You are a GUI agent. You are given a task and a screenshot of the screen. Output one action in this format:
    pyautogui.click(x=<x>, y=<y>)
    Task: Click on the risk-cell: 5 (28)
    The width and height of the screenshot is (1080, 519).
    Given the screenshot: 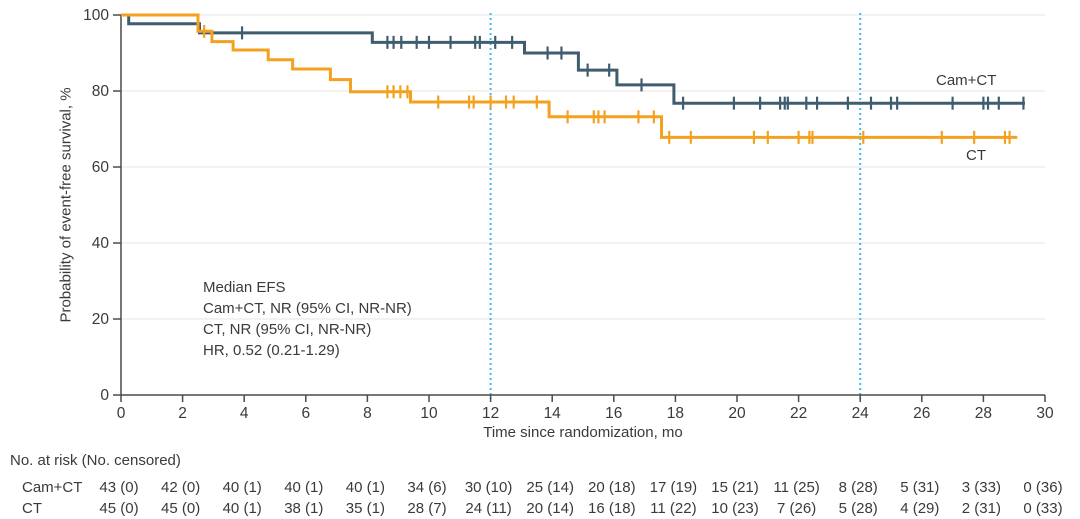 What is the action you would take?
    pyautogui.click(x=858, y=508)
    